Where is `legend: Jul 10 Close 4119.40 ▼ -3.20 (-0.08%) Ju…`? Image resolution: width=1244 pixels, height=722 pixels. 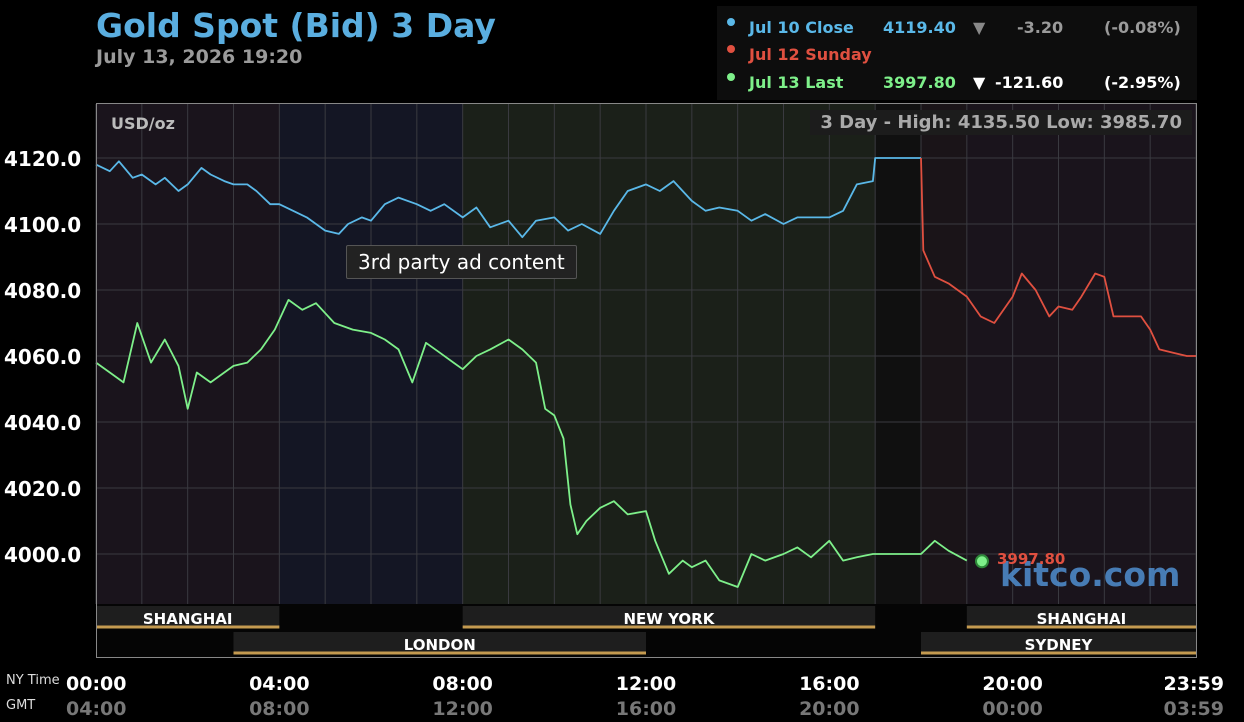
legend: Jul 10 Close 4119.40 ▼ -3.20 (-0.08%) Ju… is located at coordinates (957, 53).